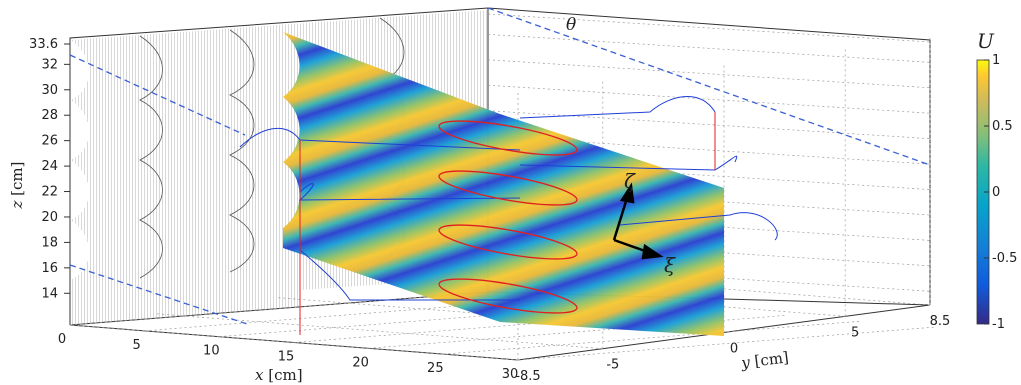 This screenshot has width=1021, height=385. Describe the element at coordinates (510, 374) in the screenshot. I see `x-tick-label: 30` at that location.